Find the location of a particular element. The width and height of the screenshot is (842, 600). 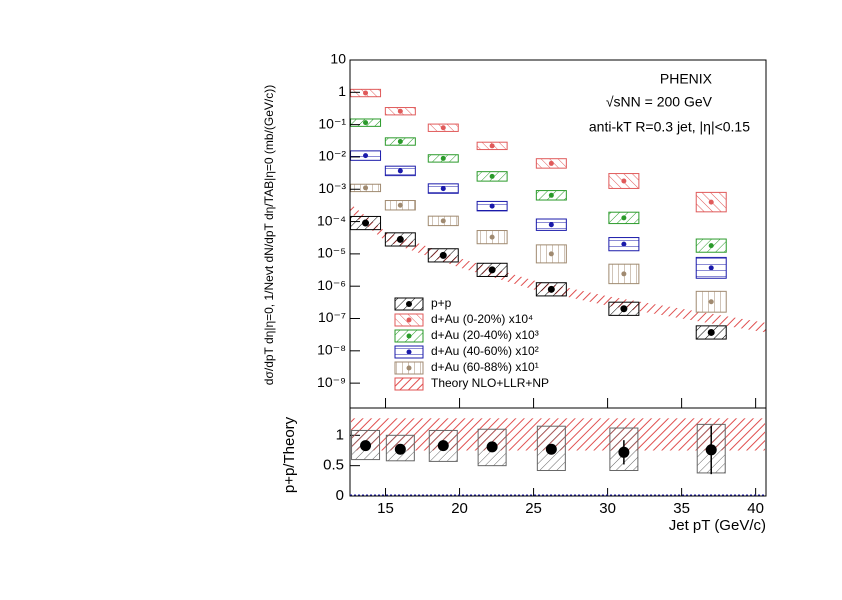

legend-label: Theory NLO+LLR+NP is located at coordinates (490, 383).